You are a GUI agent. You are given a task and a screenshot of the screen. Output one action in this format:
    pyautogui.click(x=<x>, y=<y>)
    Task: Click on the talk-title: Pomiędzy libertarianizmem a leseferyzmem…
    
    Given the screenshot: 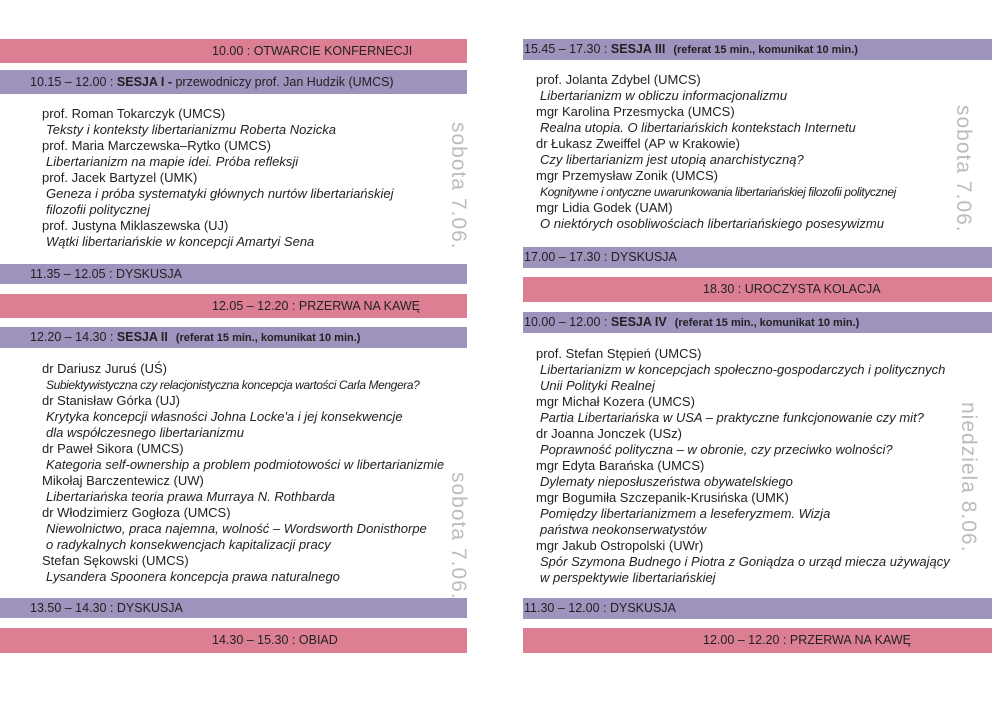 What is the action you would take?
    pyautogui.click(x=685, y=513)
    